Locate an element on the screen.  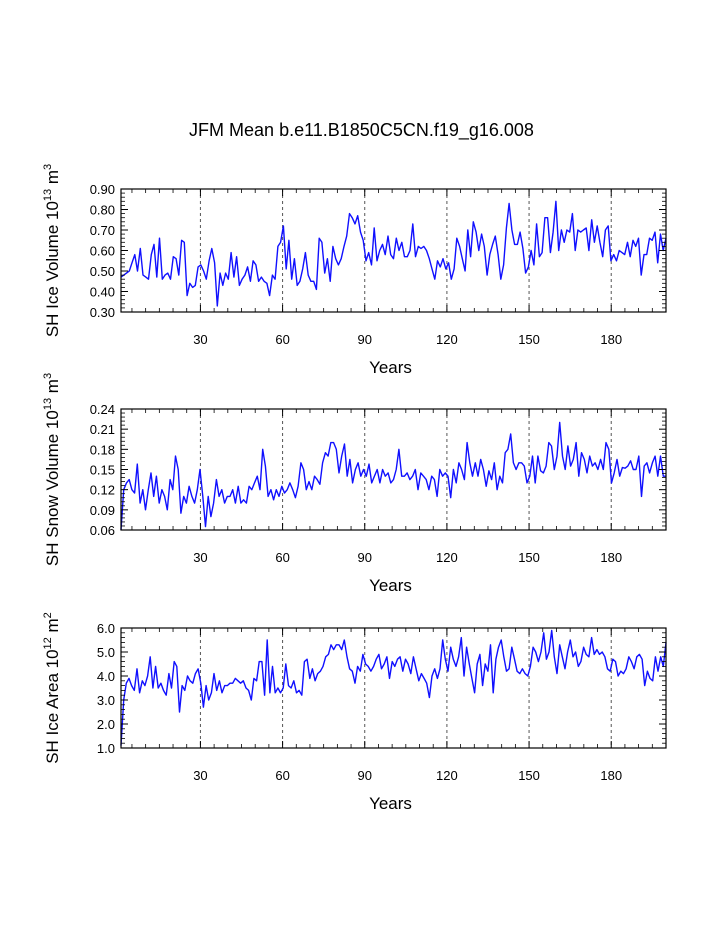
y-tick-label: 3.0 is located at coordinates (106, 700).